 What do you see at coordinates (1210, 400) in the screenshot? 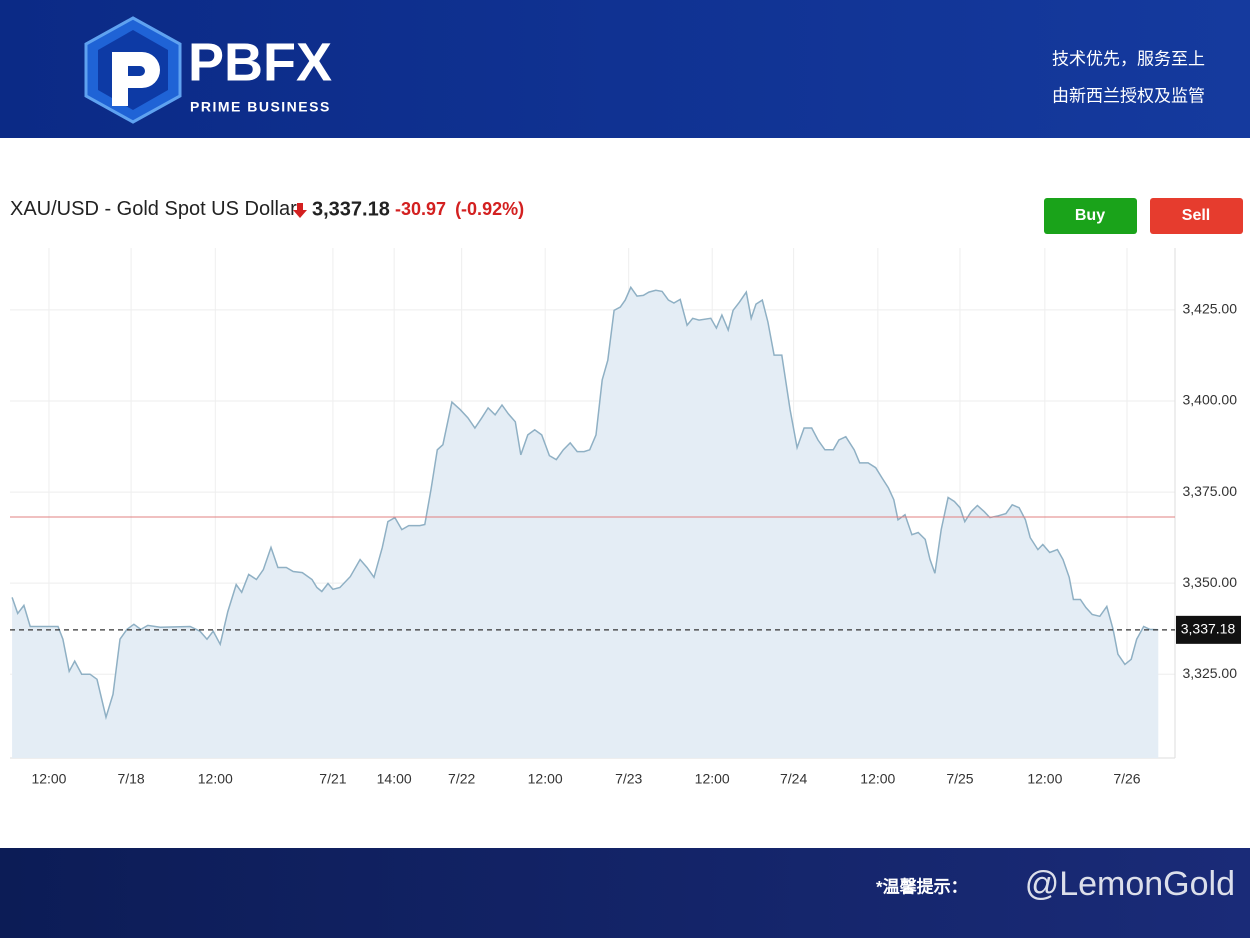
I see `y-tick-label: 3,400.00` at bounding box center [1210, 400].